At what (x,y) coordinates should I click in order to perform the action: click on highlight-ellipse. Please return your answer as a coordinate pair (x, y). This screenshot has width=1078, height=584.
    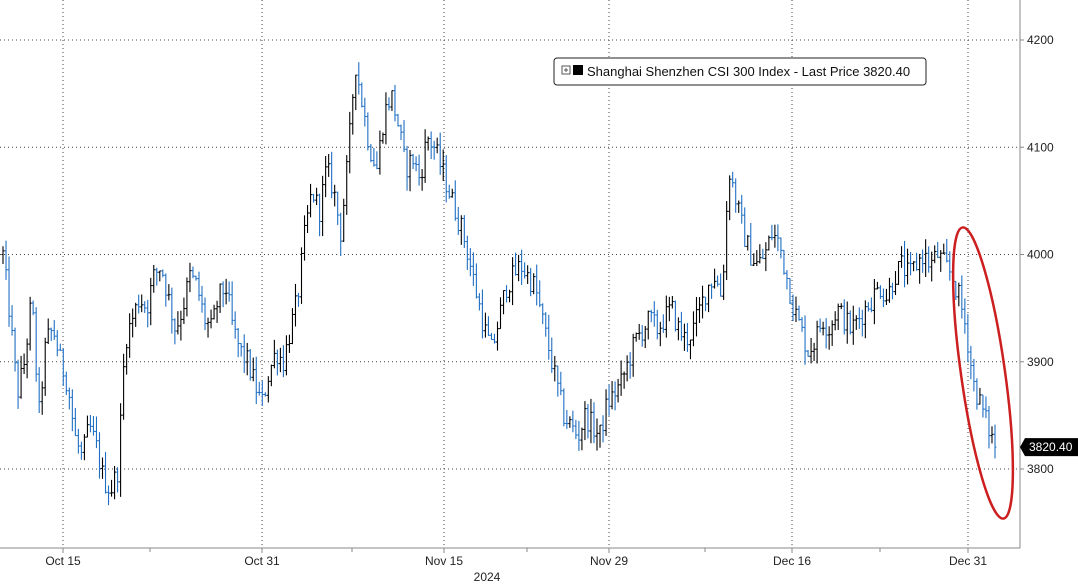
    Looking at the image, I should click on (983, 373).